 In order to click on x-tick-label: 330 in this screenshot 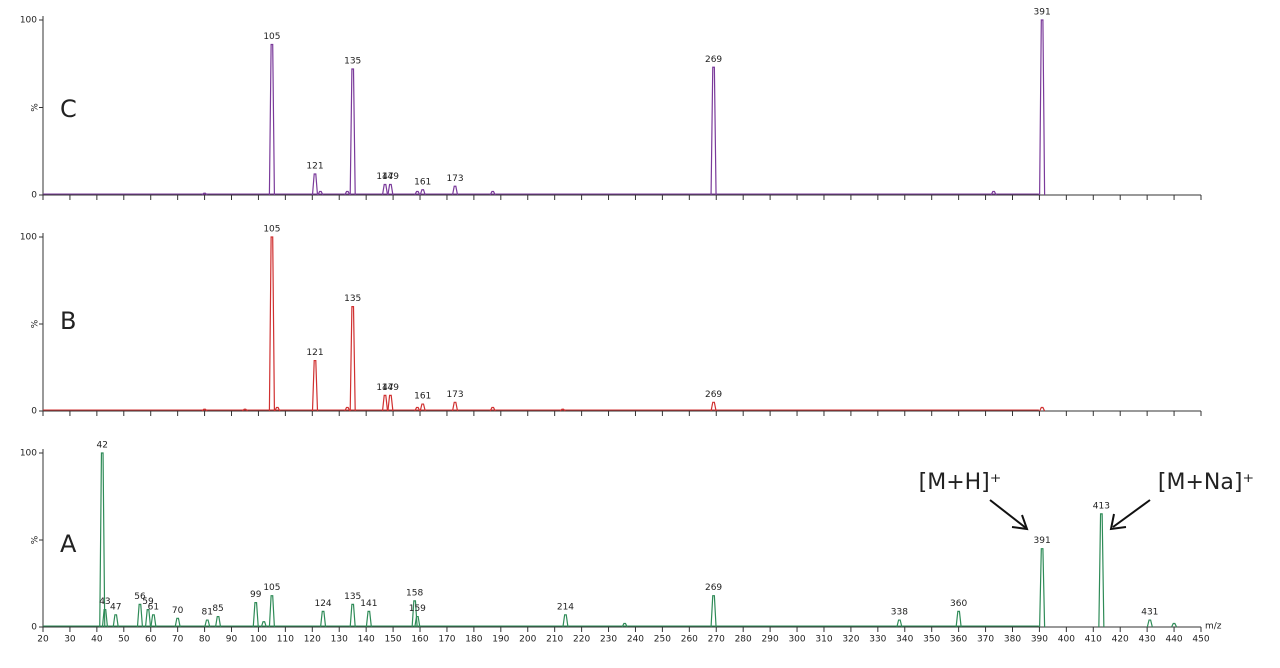, I will do `click(877, 640)`.